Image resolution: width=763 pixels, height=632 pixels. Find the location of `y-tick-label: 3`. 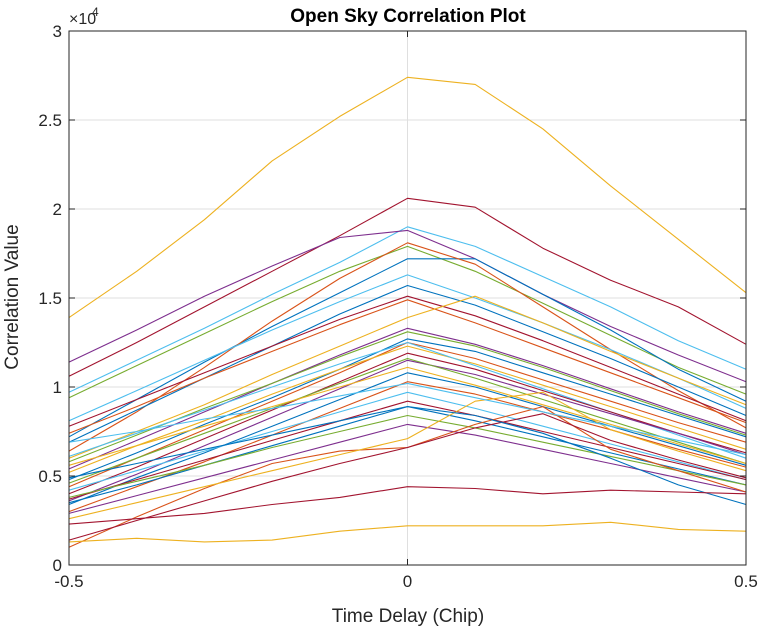

y-tick-label: 3 is located at coordinates (57, 31).